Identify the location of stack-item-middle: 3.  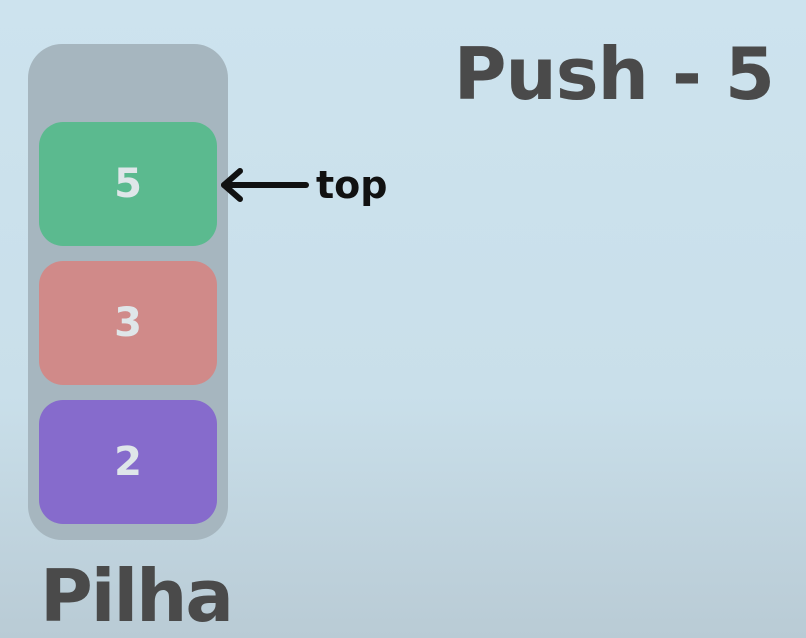
(128, 323).